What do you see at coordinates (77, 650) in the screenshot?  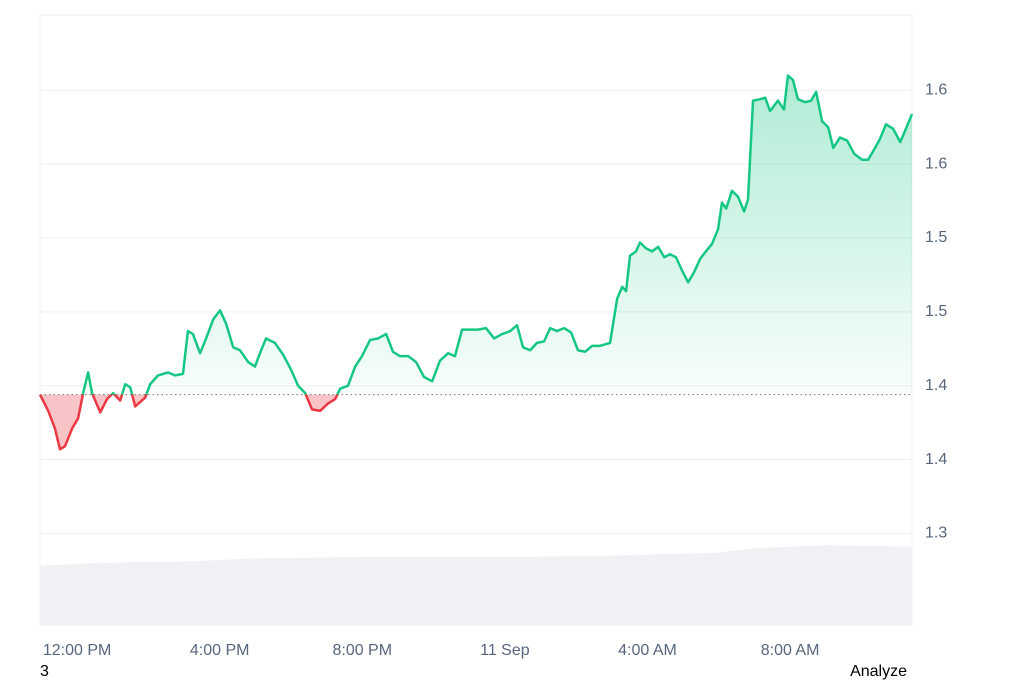 I see `x-tick-label: 12:00 PM` at bounding box center [77, 650].